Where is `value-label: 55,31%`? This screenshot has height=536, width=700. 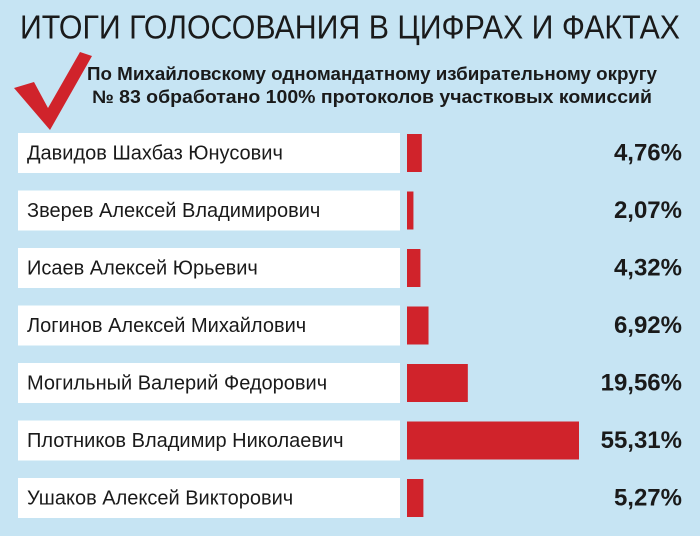 value-label: 55,31% is located at coordinates (641, 440).